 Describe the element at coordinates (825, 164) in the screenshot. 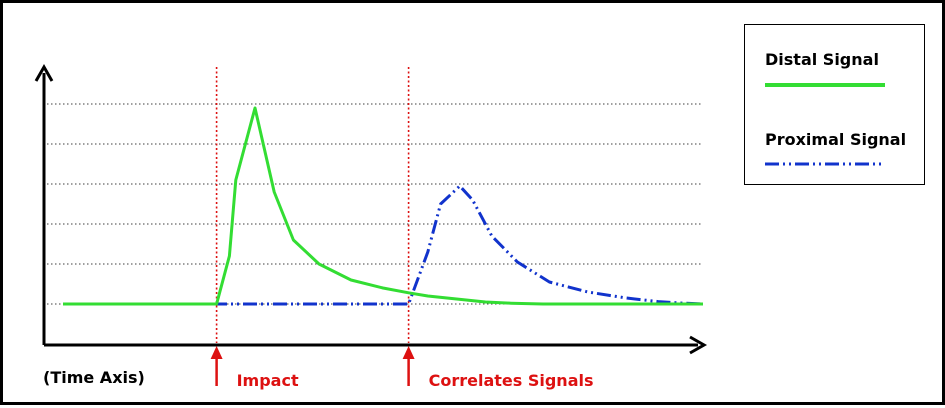

I see `legend-swatch-proximal` at that location.